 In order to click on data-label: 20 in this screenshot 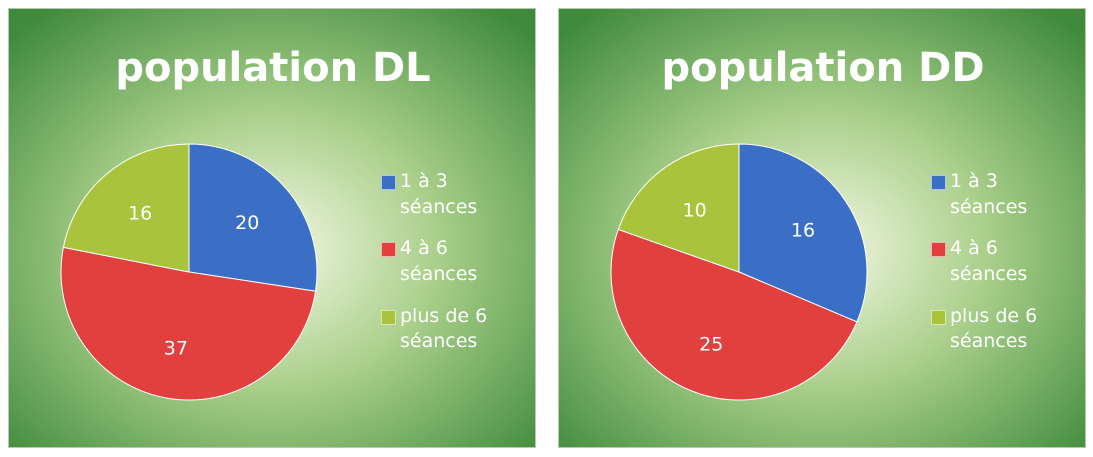, I will do `click(247, 223)`.